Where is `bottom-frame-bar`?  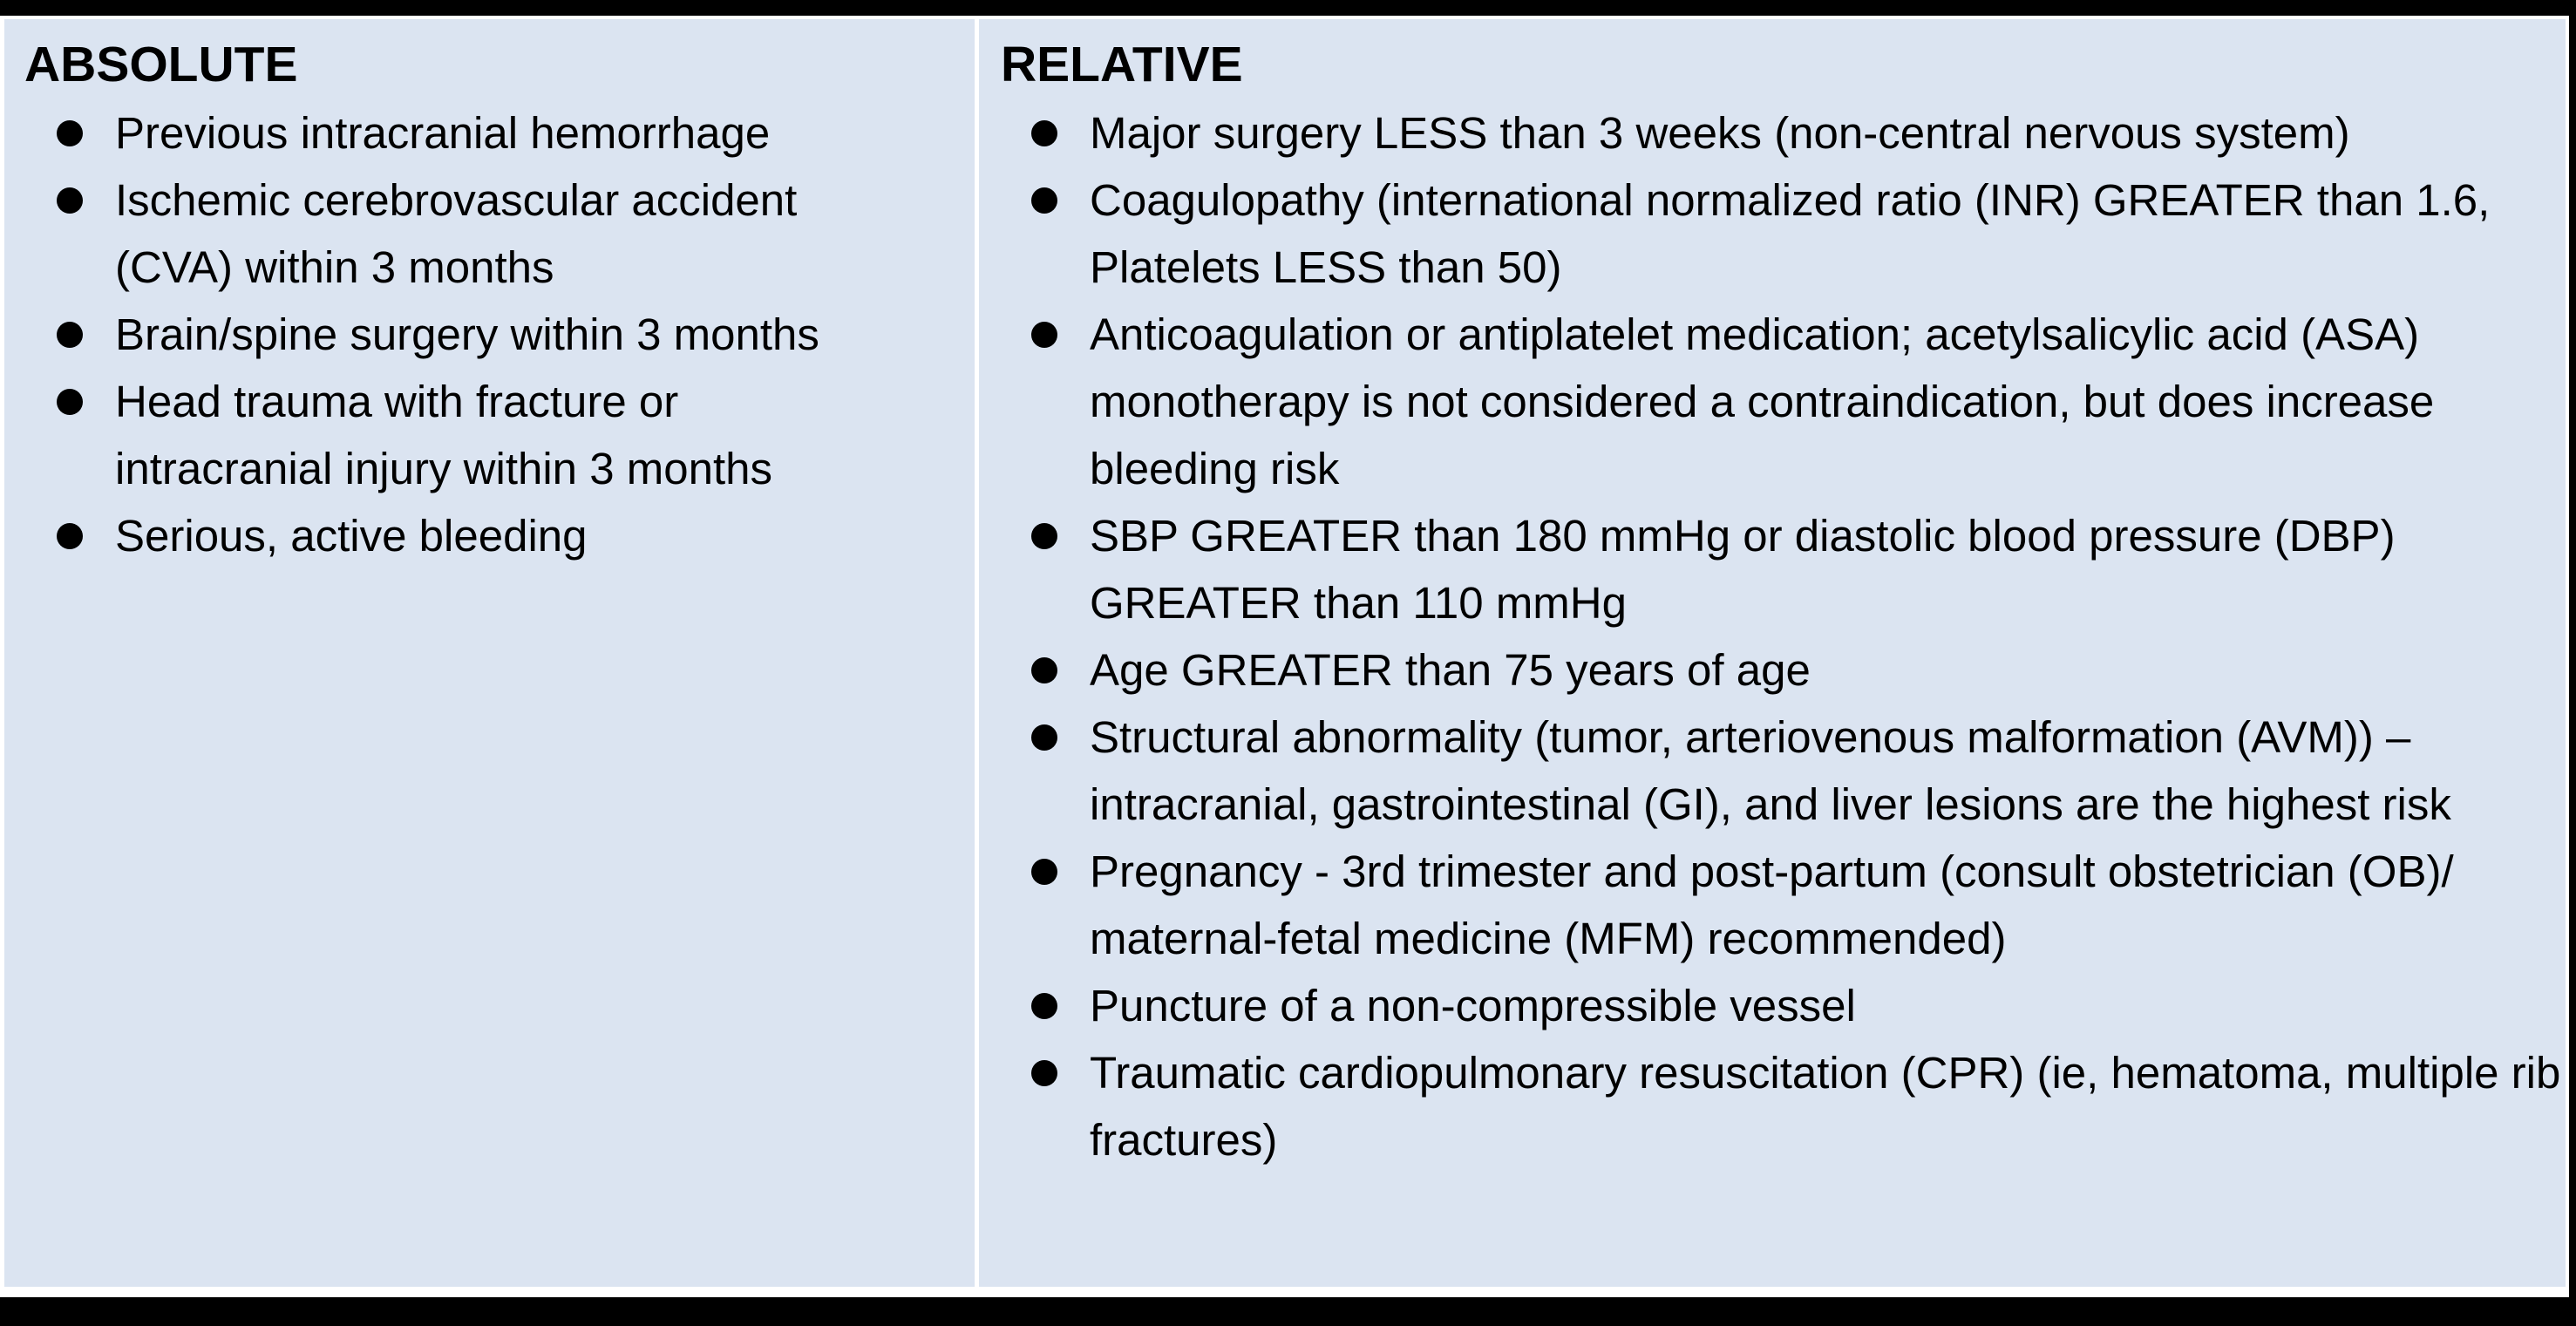
bottom-frame-bar is located at coordinates (1288, 1311).